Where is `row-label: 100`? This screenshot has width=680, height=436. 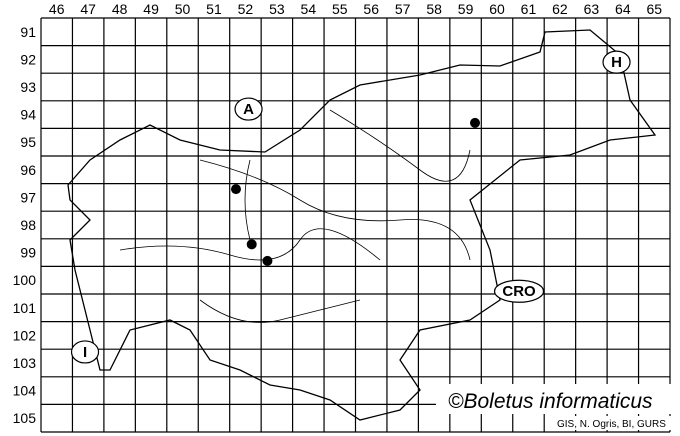 row-label: 100 is located at coordinates (25, 280).